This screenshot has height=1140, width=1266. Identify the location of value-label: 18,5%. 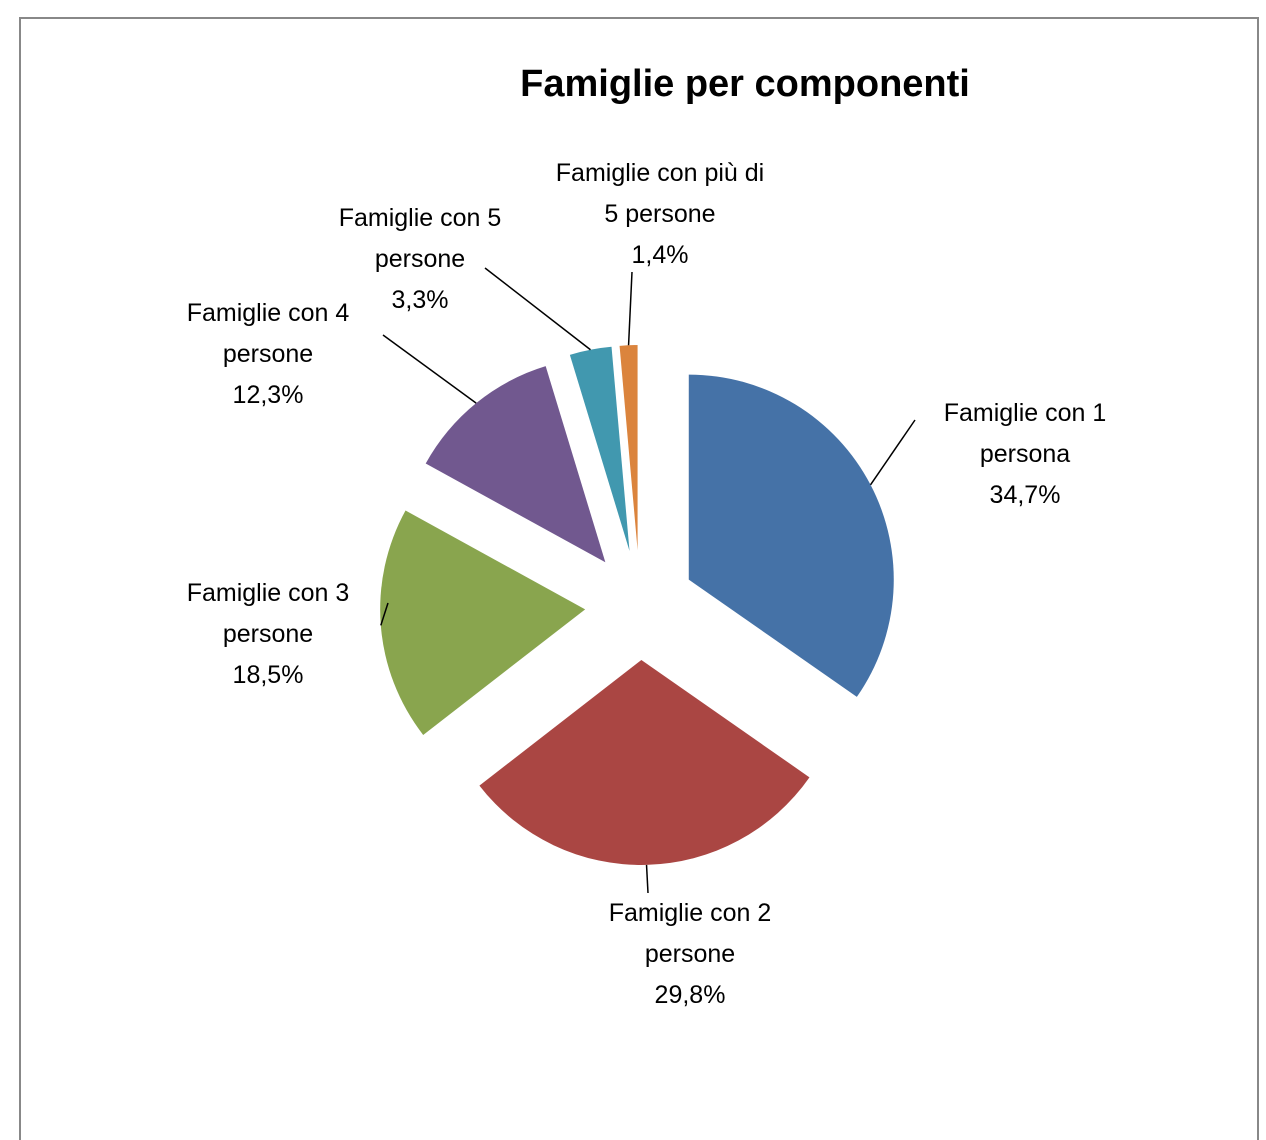
(268, 675).